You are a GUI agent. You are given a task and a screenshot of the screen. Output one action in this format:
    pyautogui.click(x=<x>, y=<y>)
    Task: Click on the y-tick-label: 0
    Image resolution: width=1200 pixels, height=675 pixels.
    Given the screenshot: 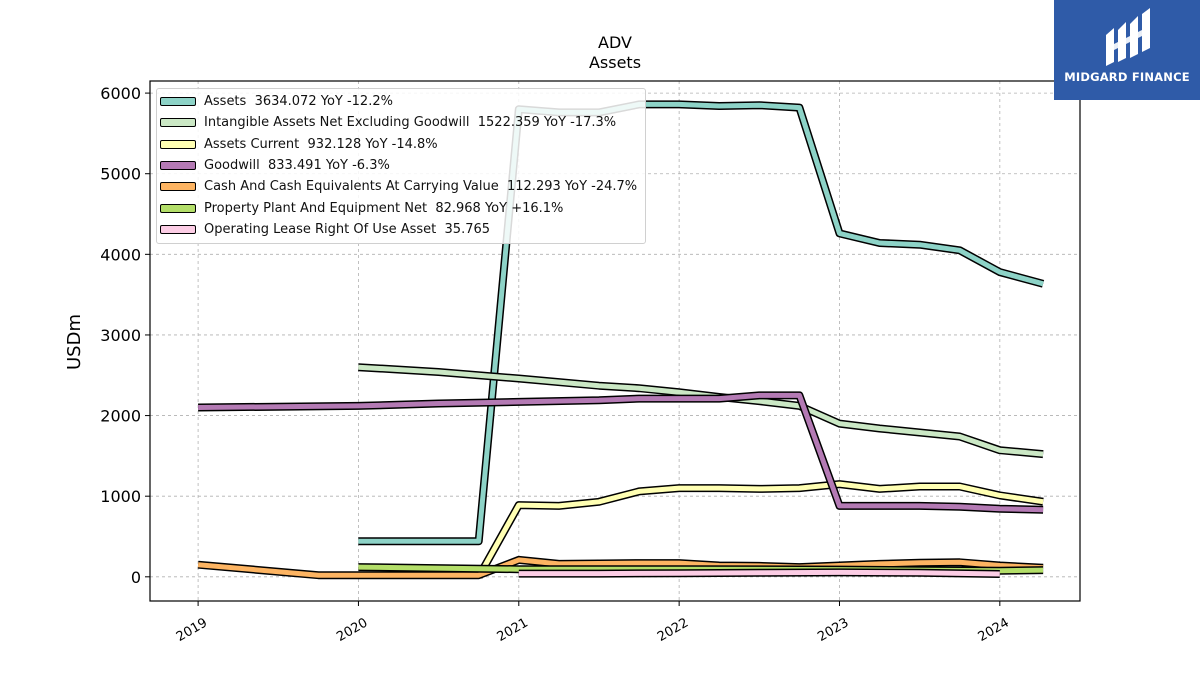 What is the action you would take?
    pyautogui.click(x=136, y=577)
    